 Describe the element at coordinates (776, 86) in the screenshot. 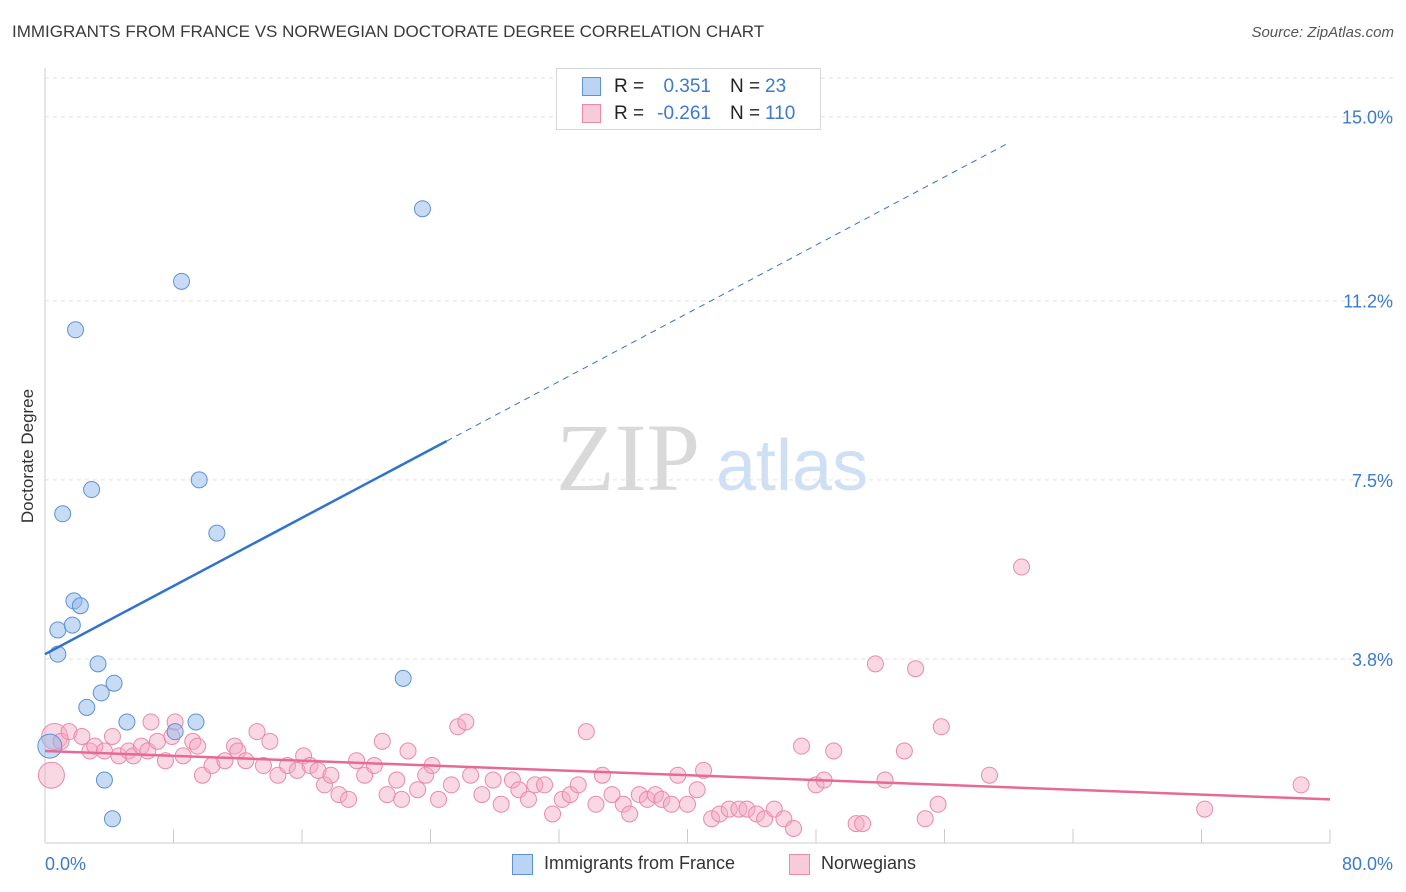

I see `n-value: 23` at that location.